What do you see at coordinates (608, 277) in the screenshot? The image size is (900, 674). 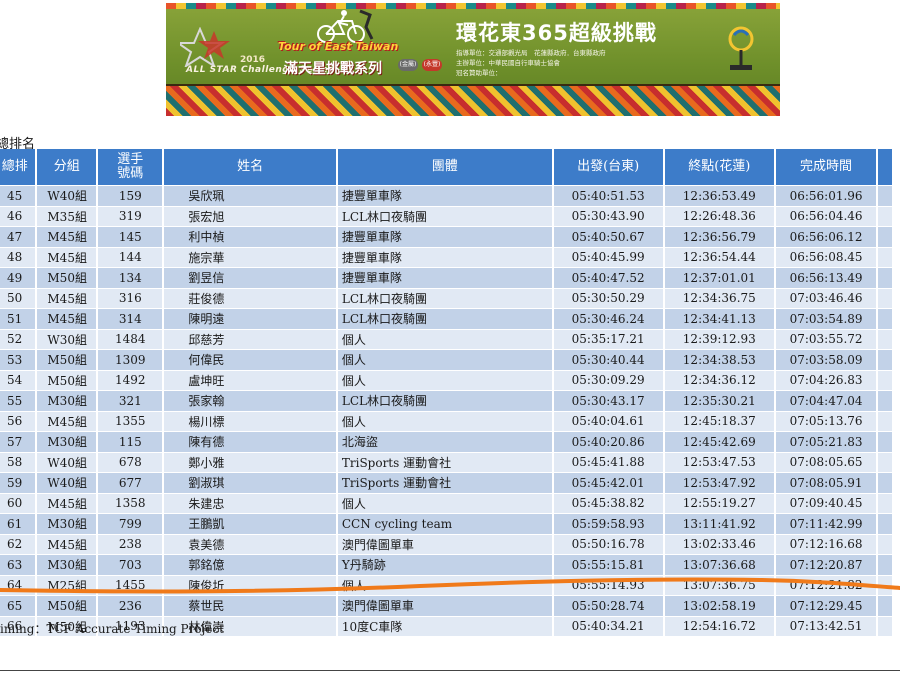 I see `cell-start-time: 05:40:47.52` at bounding box center [608, 277].